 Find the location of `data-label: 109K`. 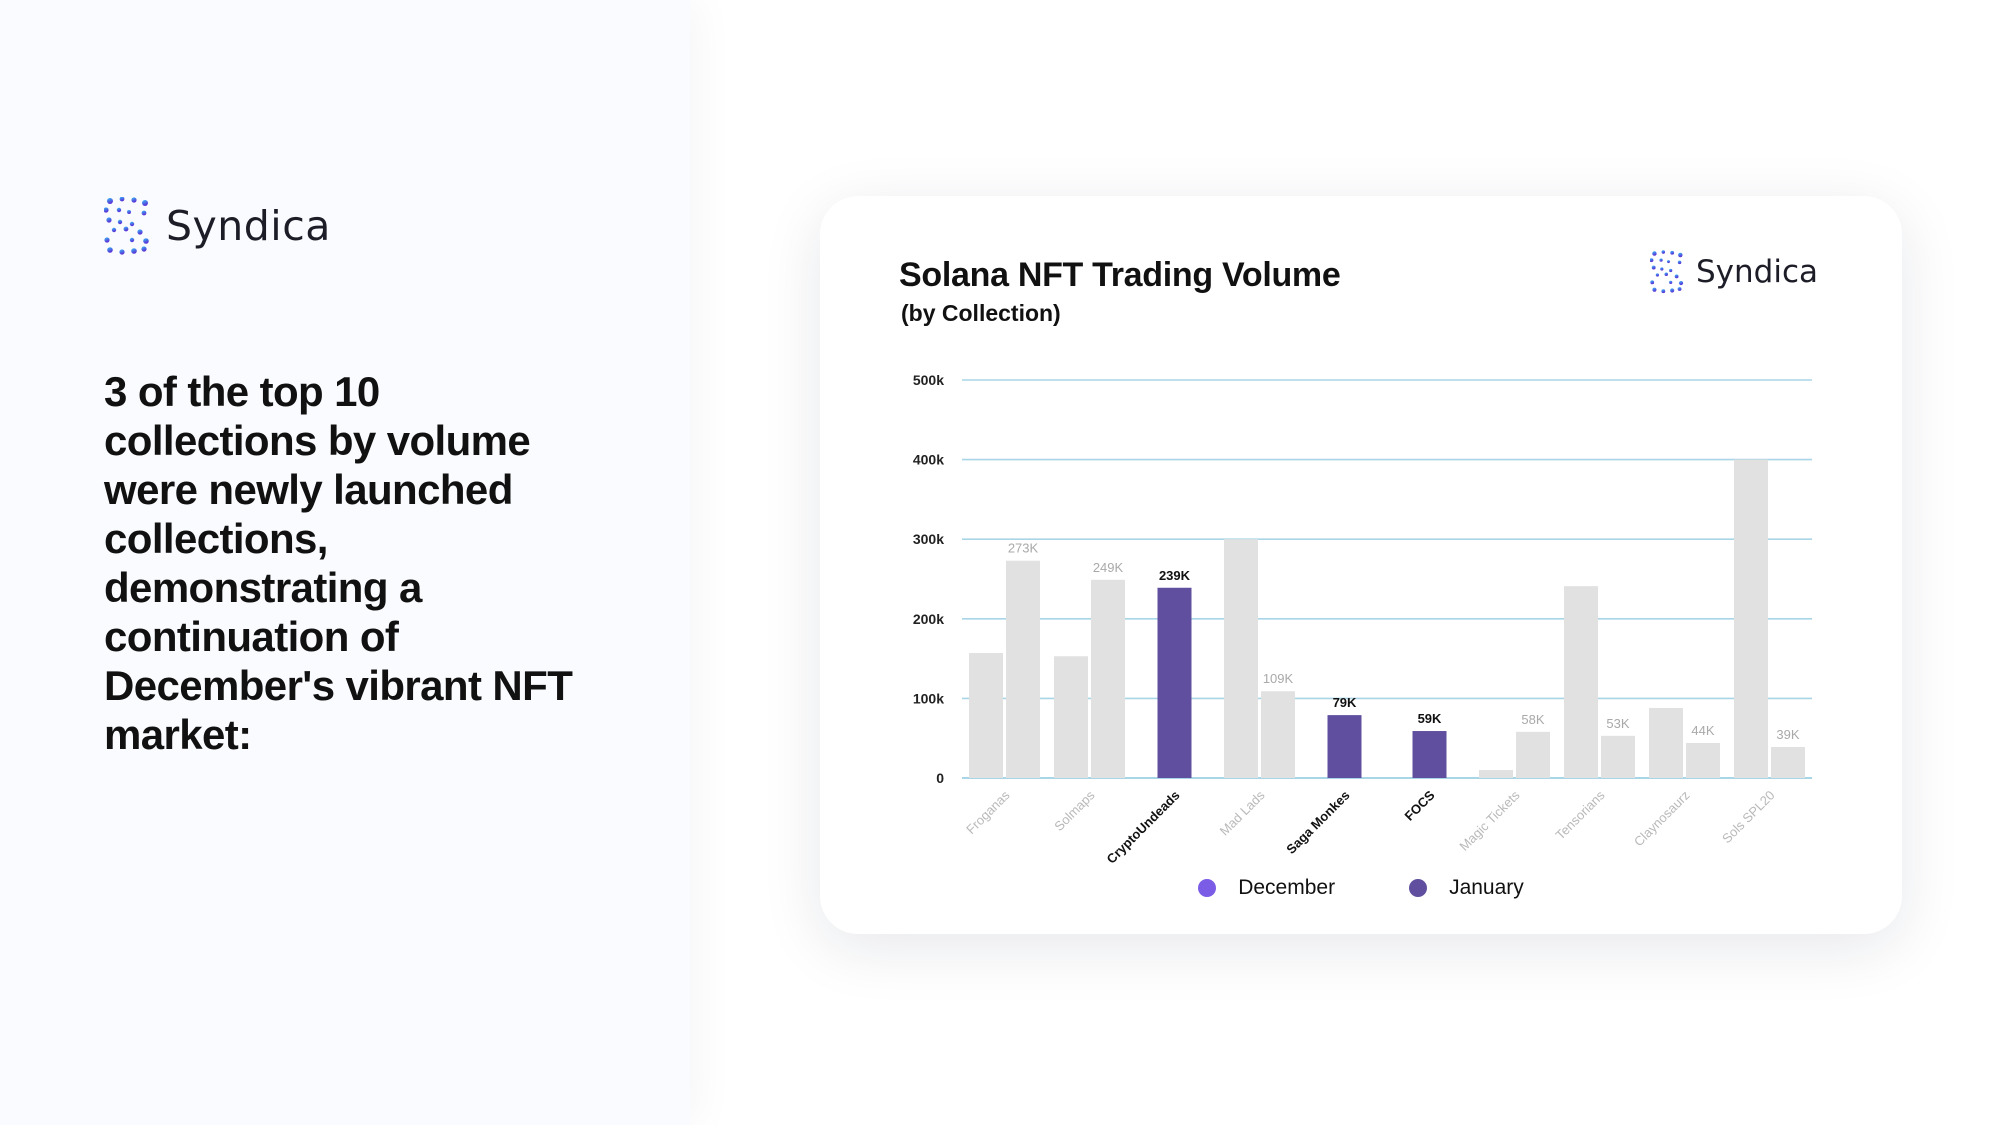

data-label: 109K is located at coordinates (1278, 678).